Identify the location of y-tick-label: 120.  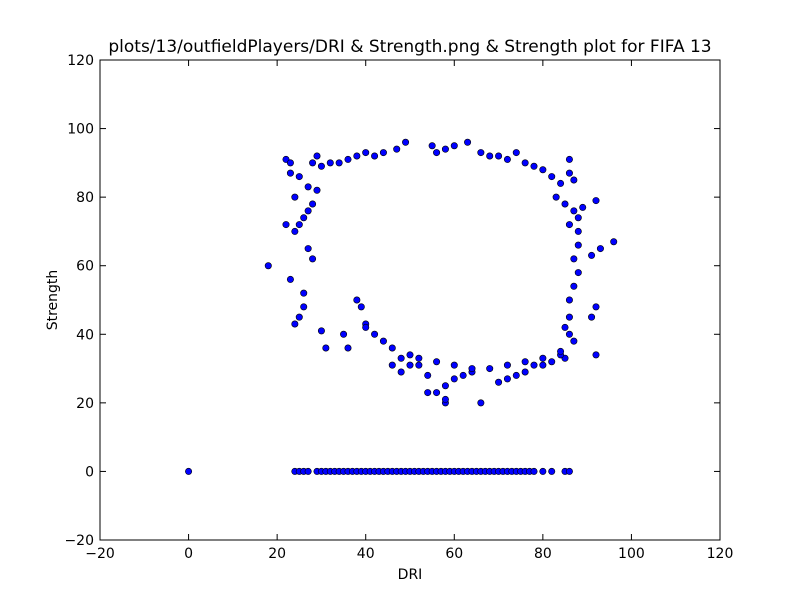
(80, 61).